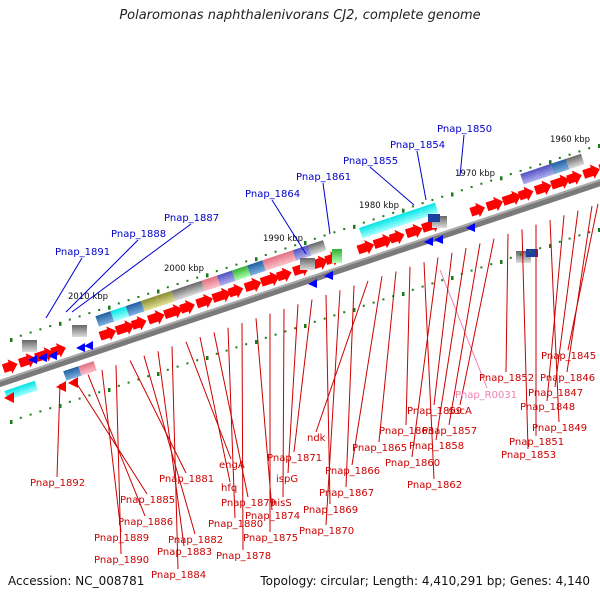  Describe the element at coordinates (528, 455) in the screenshot. I see `gene-label: Pnap_1853` at that location.